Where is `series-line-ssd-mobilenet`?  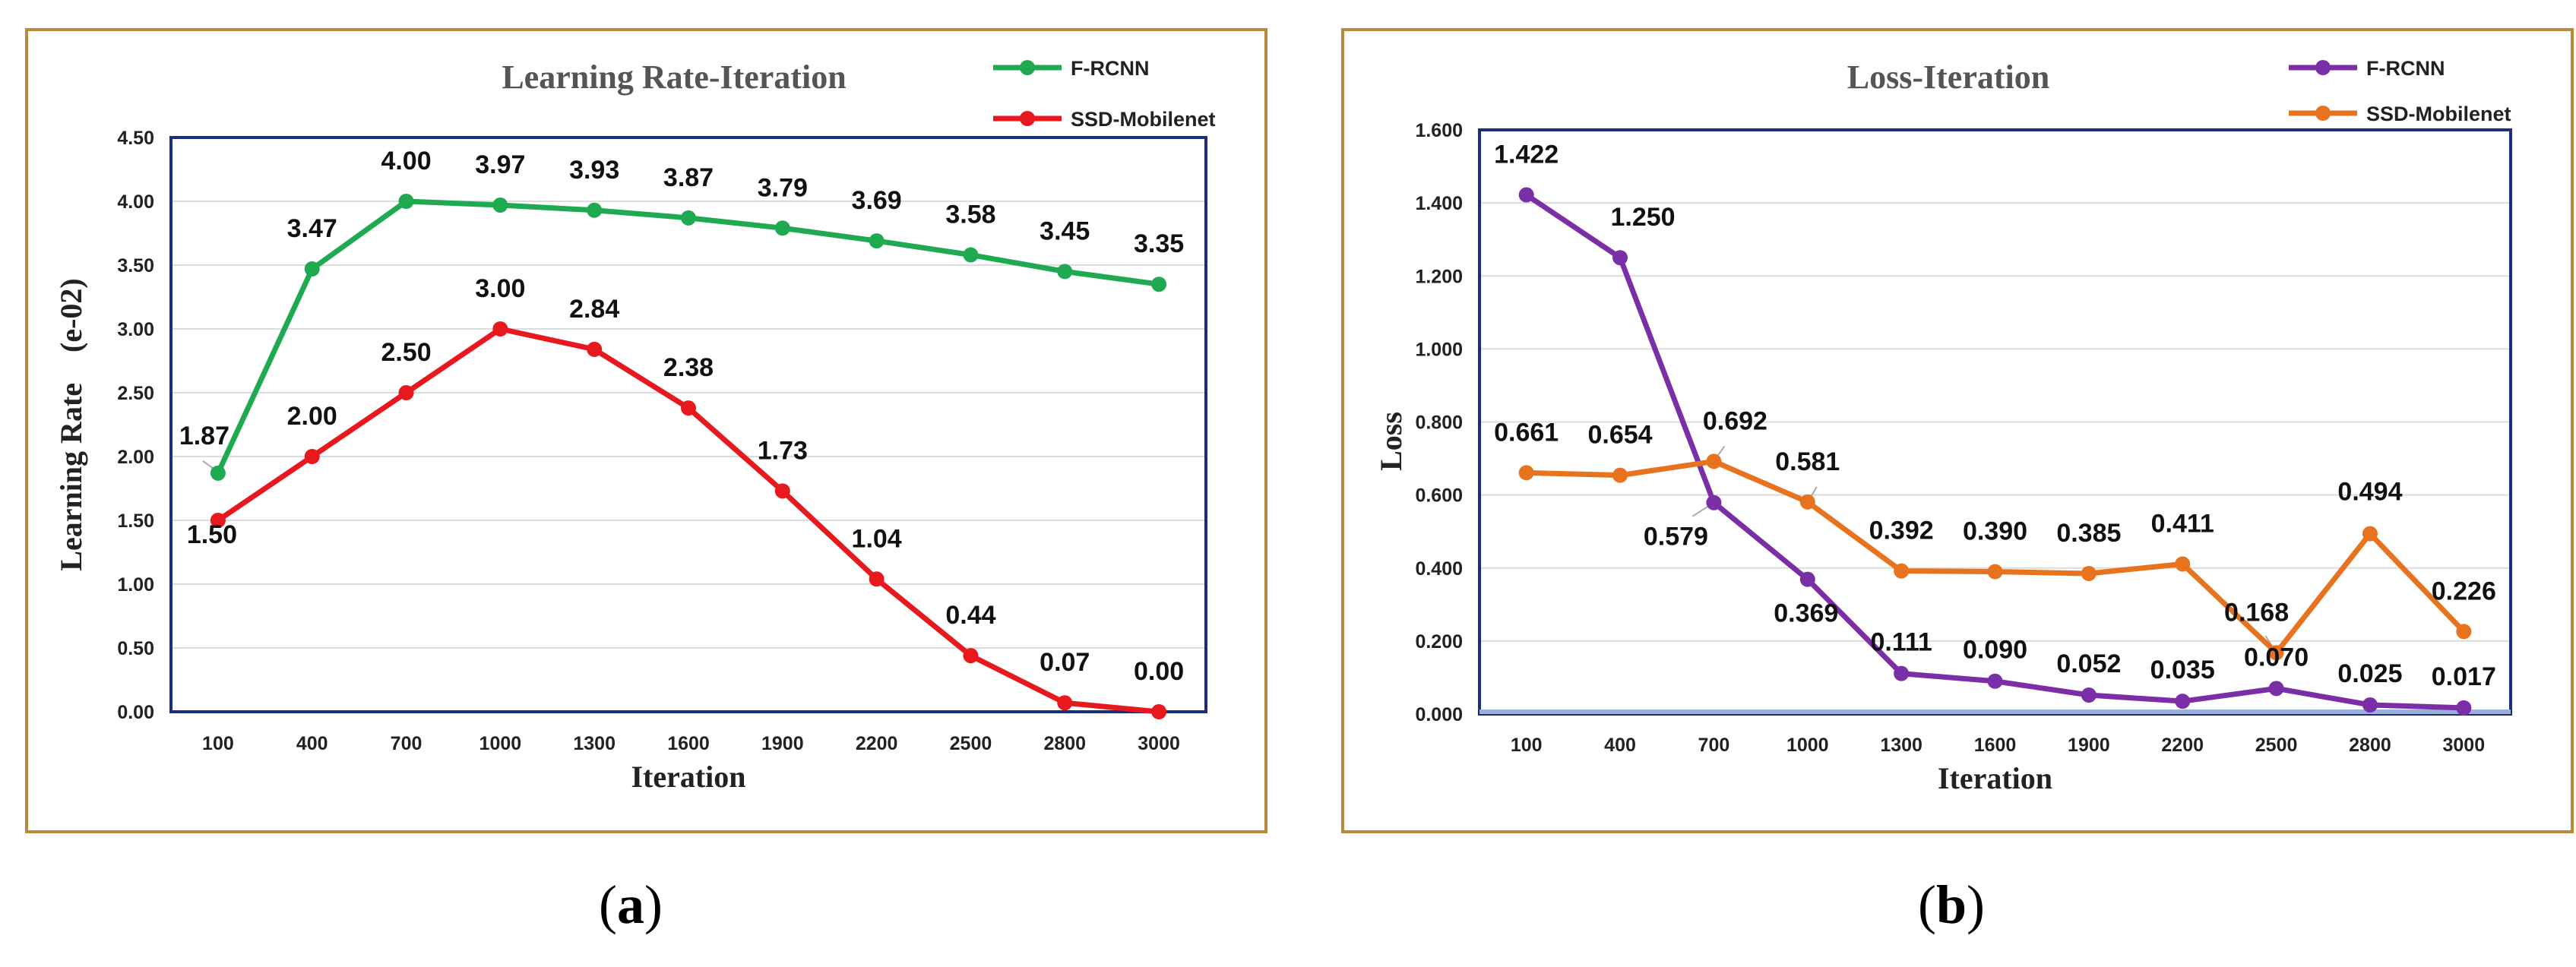 series-line-ssd-mobilenet is located at coordinates (1996, 557).